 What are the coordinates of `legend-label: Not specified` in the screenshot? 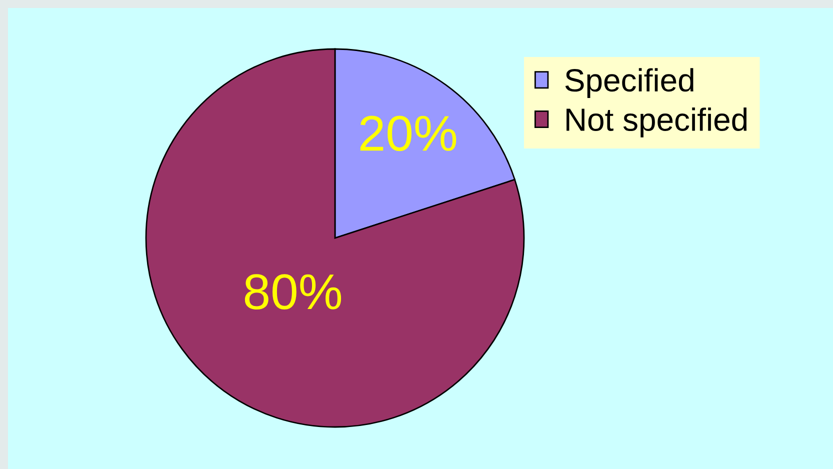 It's located at (656, 123).